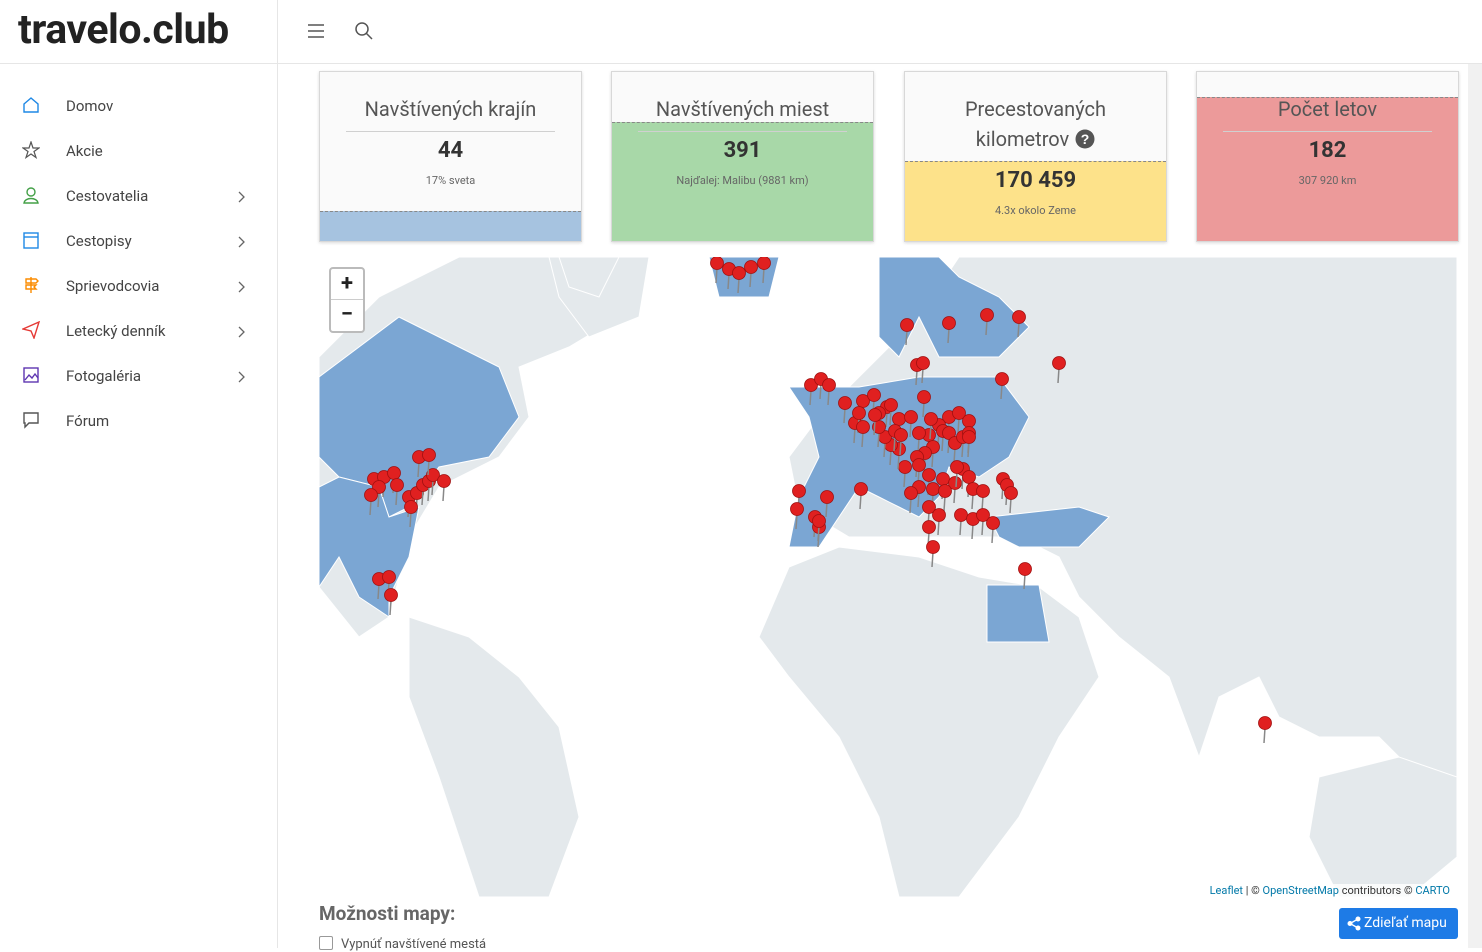 Image resolution: width=1482 pixels, height=952 pixels. I want to click on nav-item: Cestopisy, so click(138, 241).